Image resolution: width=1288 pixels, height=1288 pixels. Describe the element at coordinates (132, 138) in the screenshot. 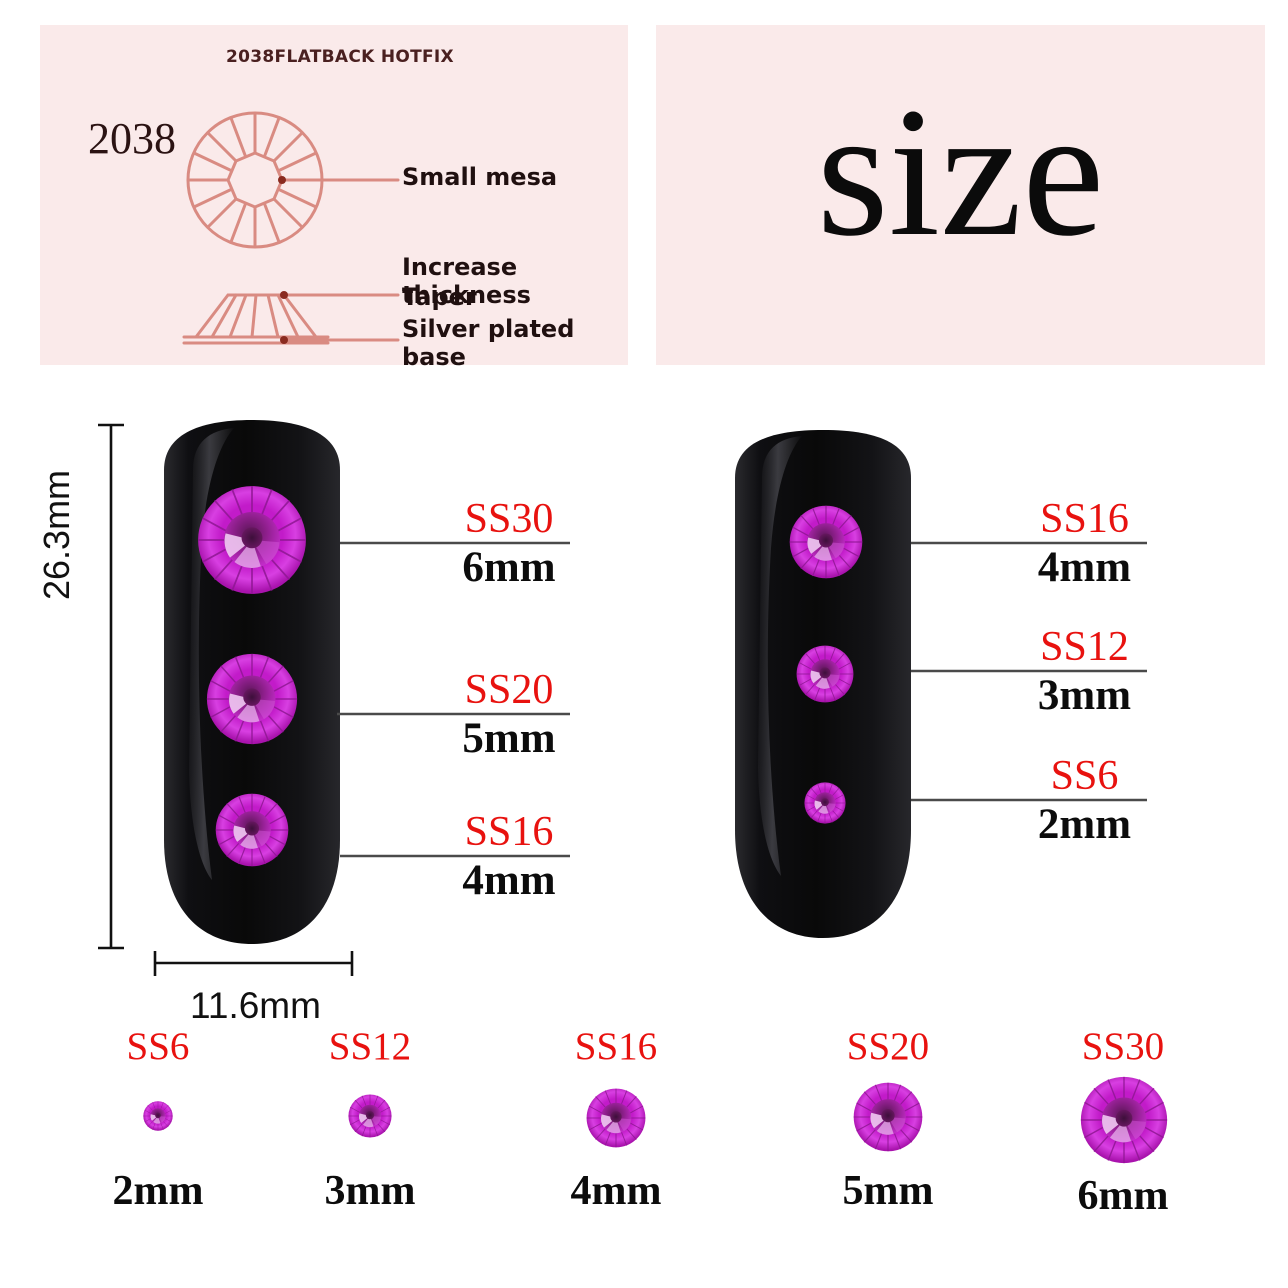

I see `diagram-product-code: 2038` at that location.